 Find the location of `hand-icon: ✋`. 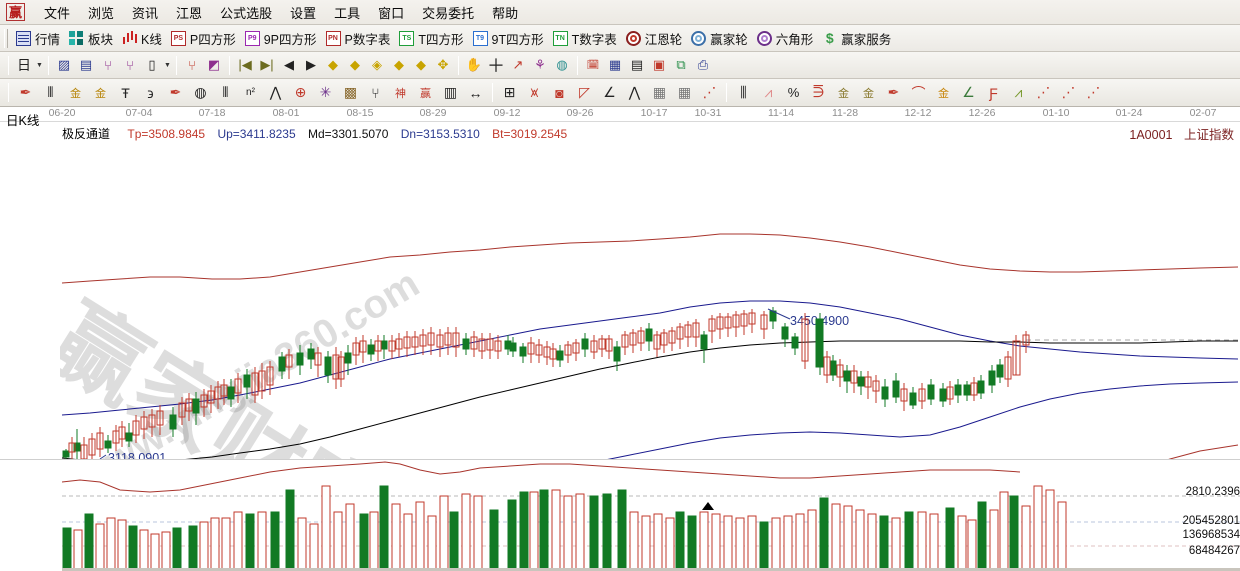

hand-icon: ✋ is located at coordinates (474, 64).